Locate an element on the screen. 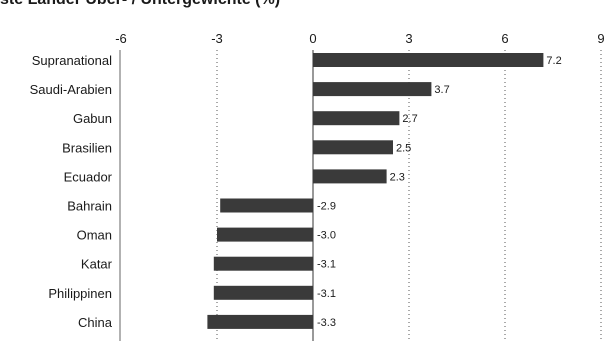  value-label: -3.3 is located at coordinates (326, 323).